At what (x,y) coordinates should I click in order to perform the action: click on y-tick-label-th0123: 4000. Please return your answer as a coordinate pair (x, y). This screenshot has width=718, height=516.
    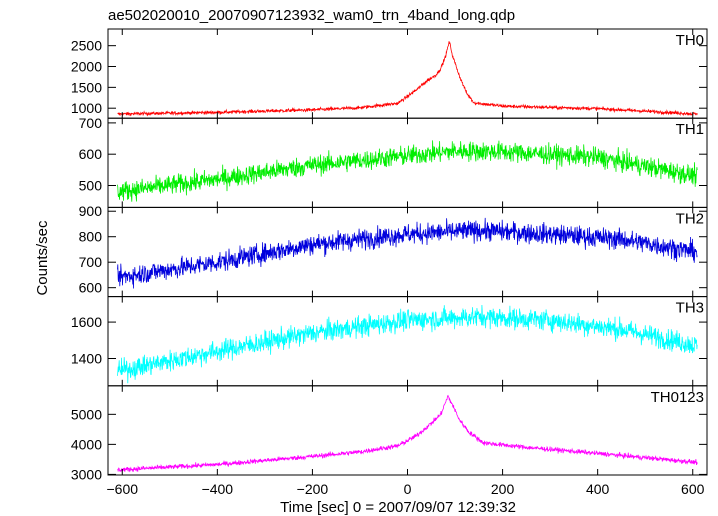
    Looking at the image, I should click on (86, 444).